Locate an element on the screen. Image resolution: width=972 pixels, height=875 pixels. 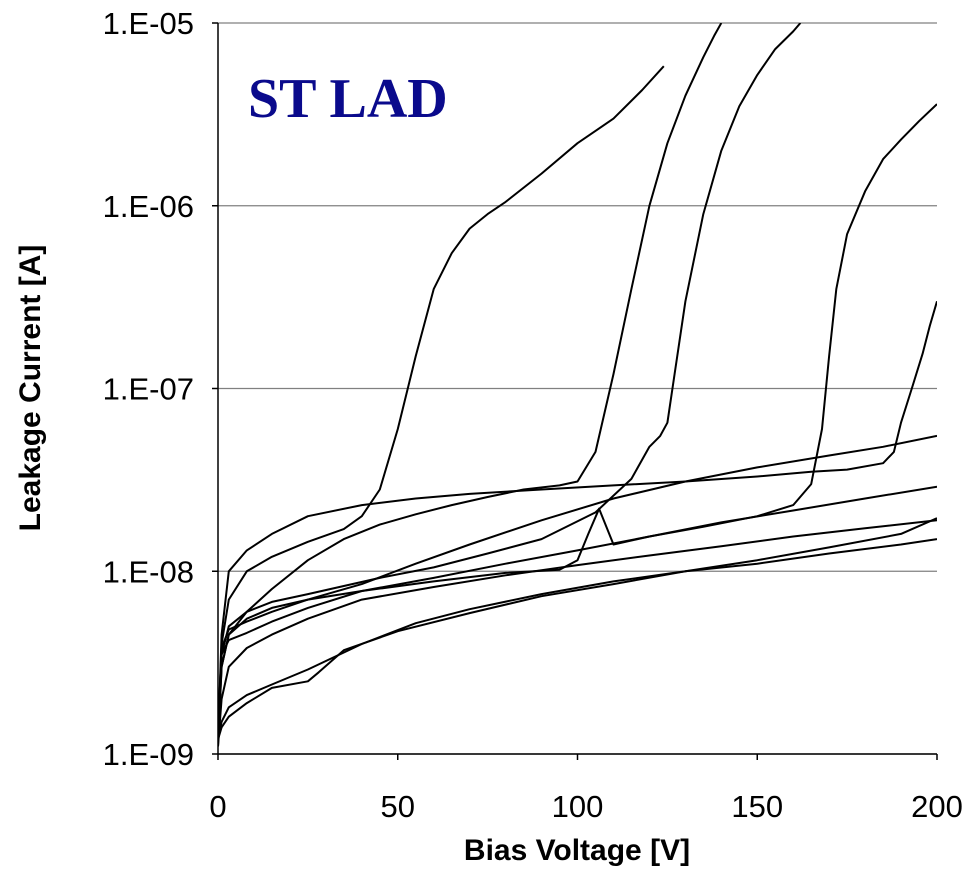
x-tick-label: 100 is located at coordinates (578, 806).